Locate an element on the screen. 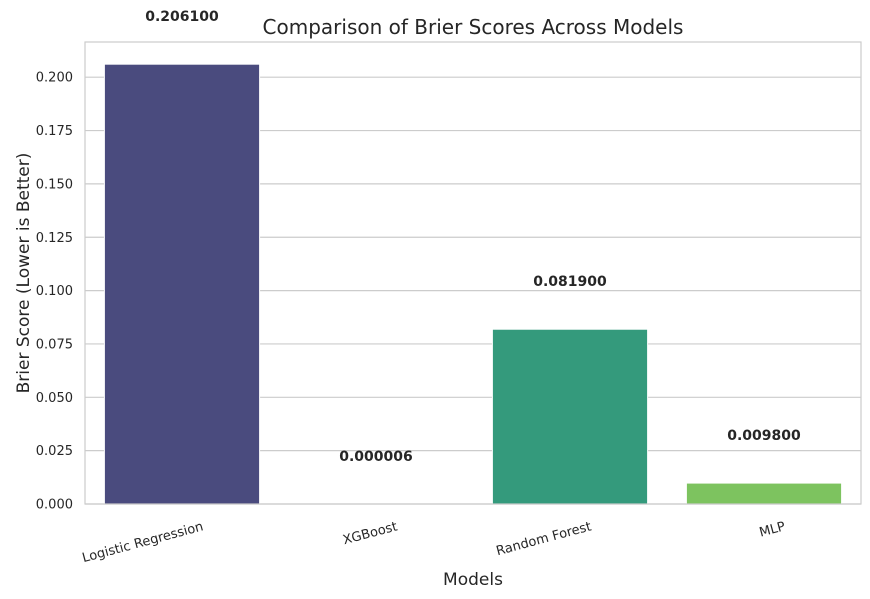 The image size is (870, 599). y-tick-label: 0.125 is located at coordinates (54, 238).